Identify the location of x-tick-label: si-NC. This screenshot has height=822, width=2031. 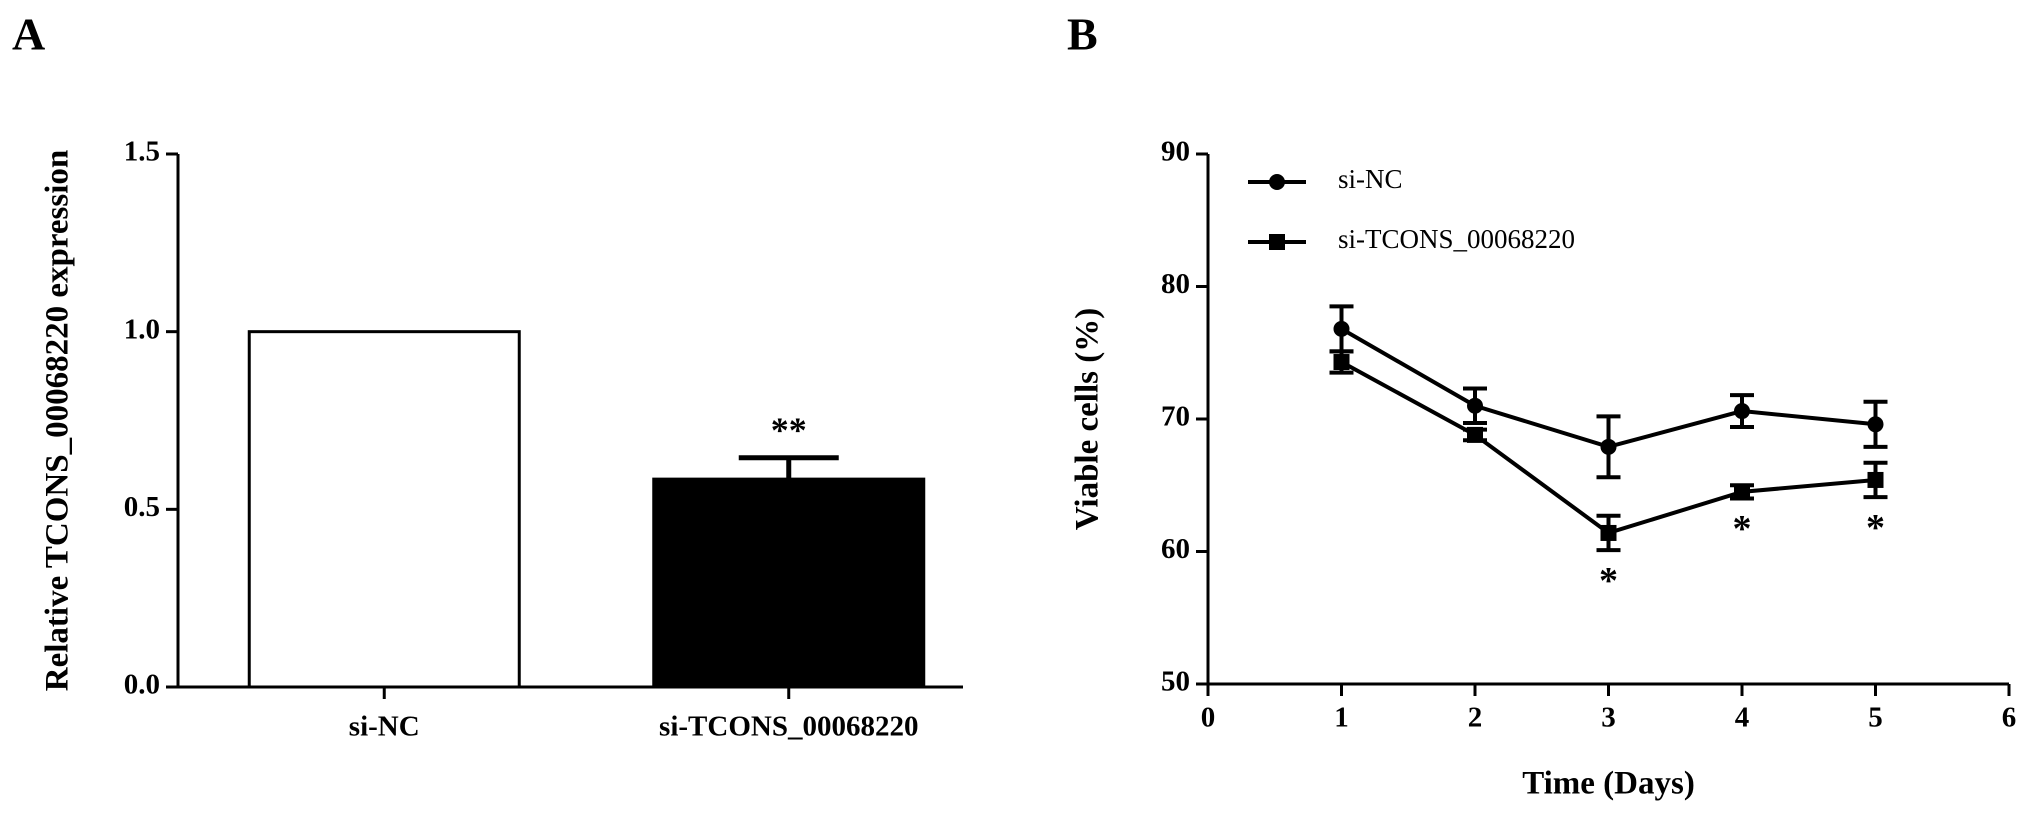
(384, 727).